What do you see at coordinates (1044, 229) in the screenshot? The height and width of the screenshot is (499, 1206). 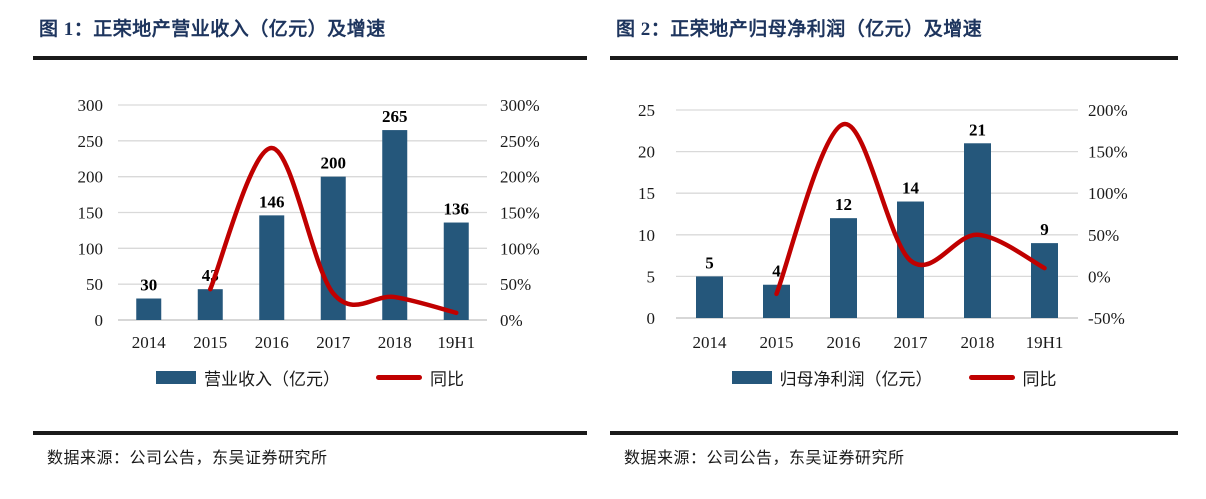 I see `bar-value-label: 9` at bounding box center [1044, 229].